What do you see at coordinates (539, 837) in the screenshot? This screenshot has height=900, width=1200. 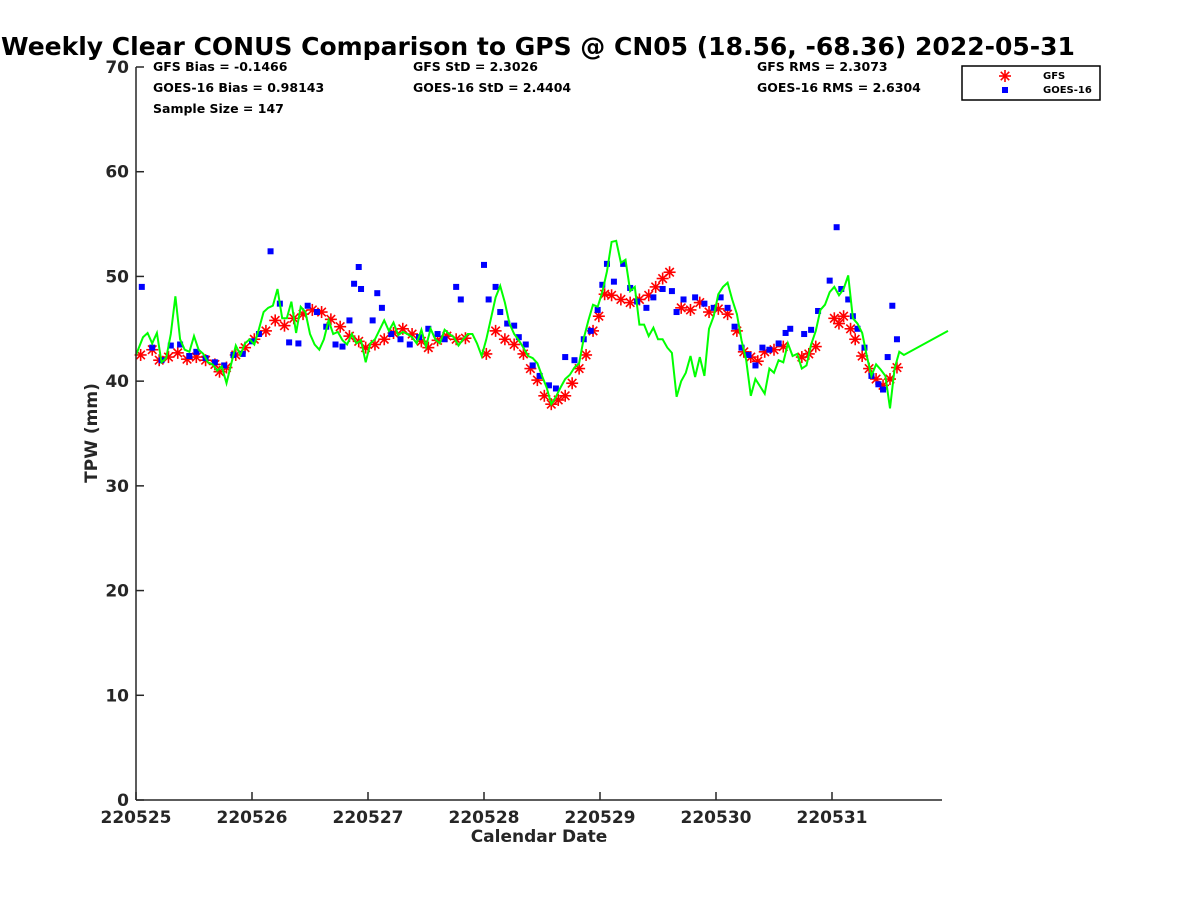 I see `x-axis-label: Calendar Date` at bounding box center [539, 837].